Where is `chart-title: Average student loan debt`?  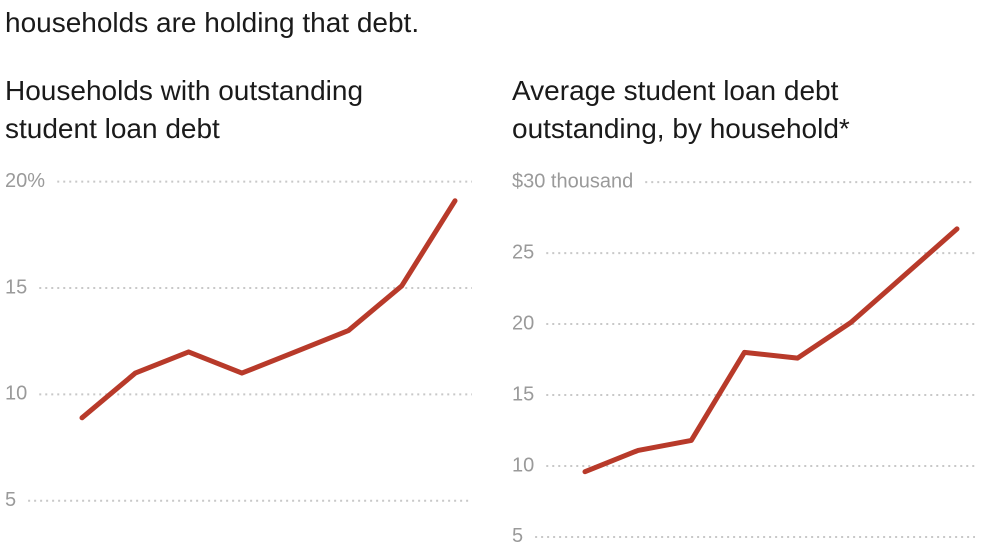 chart-title: Average student loan debt is located at coordinates (675, 90).